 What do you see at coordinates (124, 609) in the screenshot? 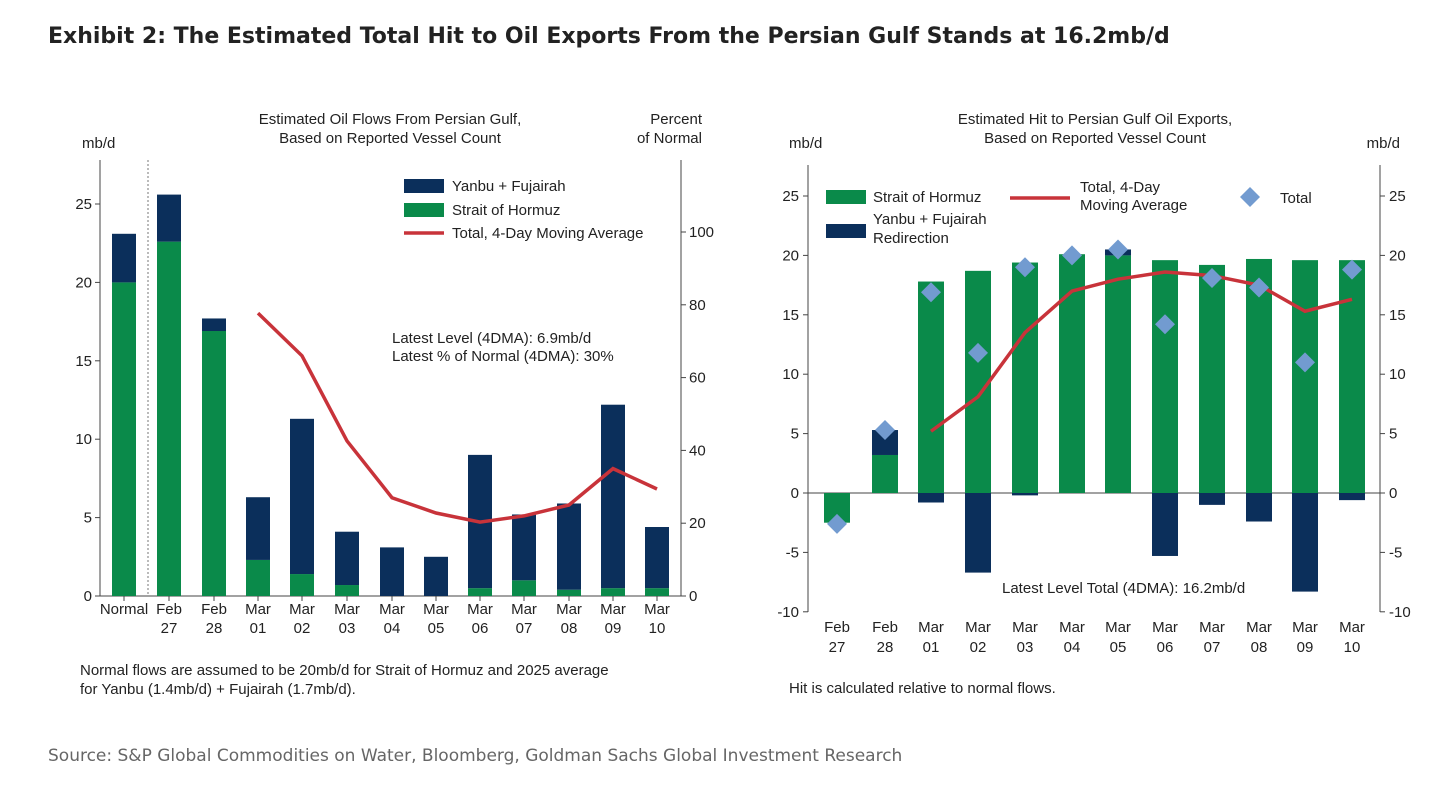
I see `x-tick-label: Normal` at bounding box center [124, 609].